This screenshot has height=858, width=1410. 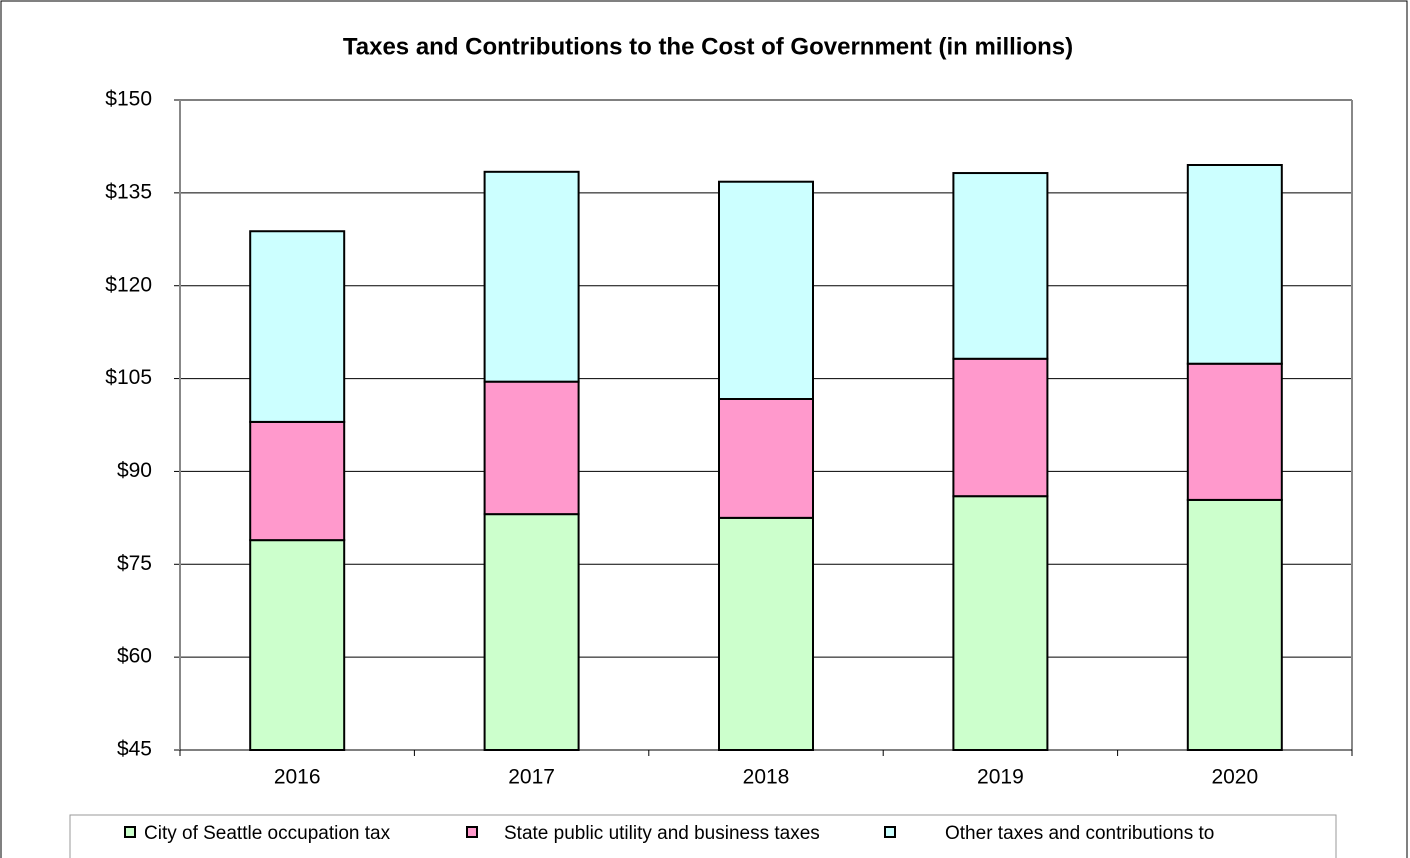 I want to click on x-tick-label: 2020, so click(x=1234, y=777).